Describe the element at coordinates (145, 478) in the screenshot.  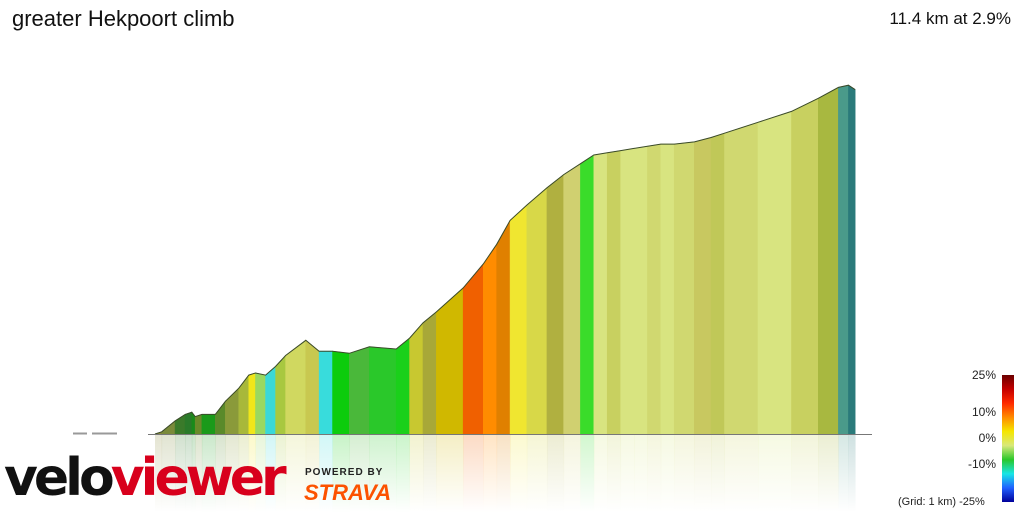
I see `veloviewer-logo: veloviewer` at that location.